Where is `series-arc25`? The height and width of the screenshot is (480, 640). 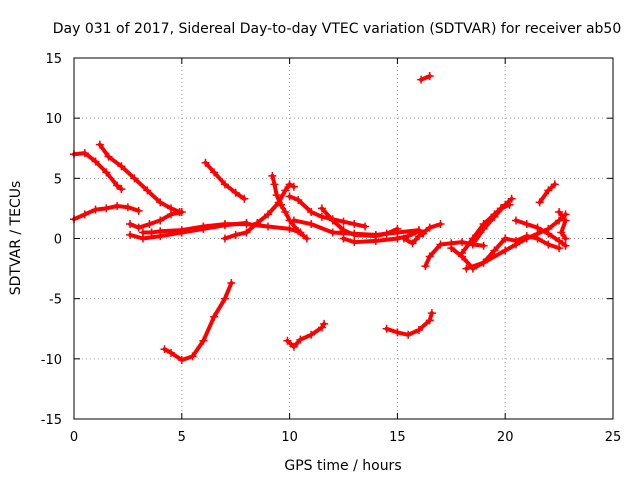 series-arc25 is located at coordinates (547, 193).